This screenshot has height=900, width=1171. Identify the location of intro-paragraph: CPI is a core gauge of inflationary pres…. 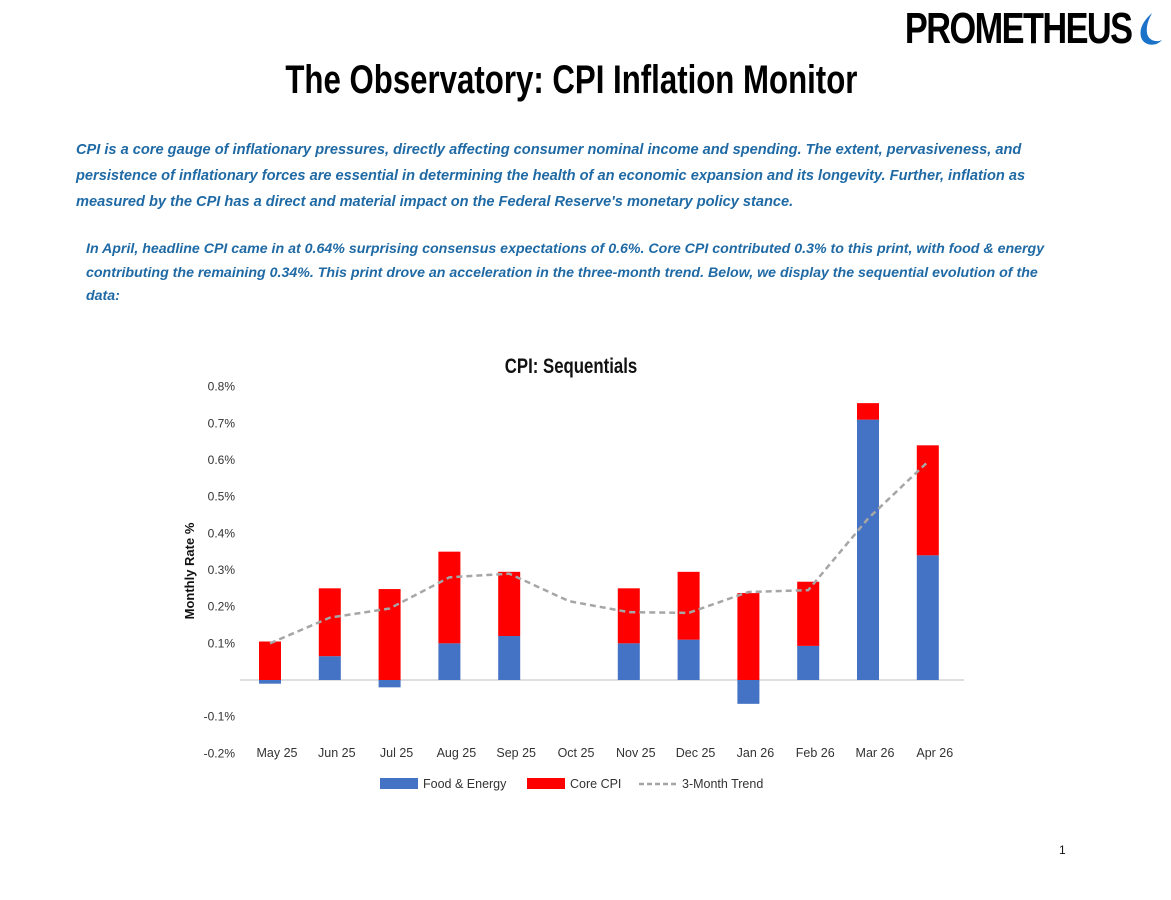
(551, 176).